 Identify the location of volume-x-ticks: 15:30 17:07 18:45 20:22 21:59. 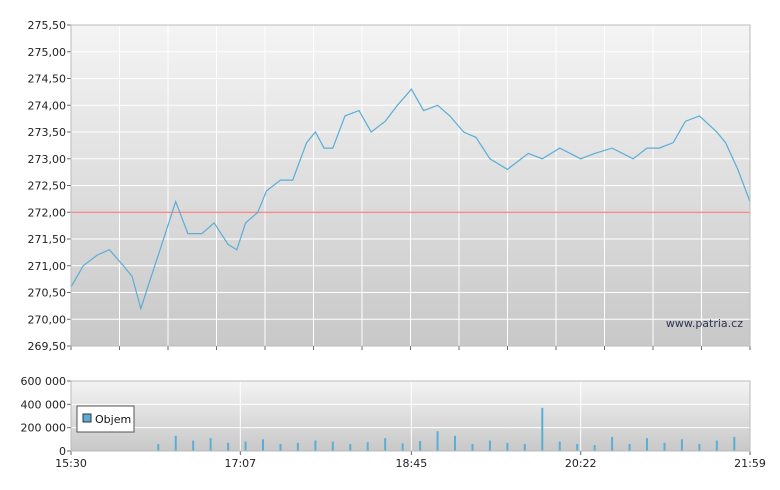
(410, 460).